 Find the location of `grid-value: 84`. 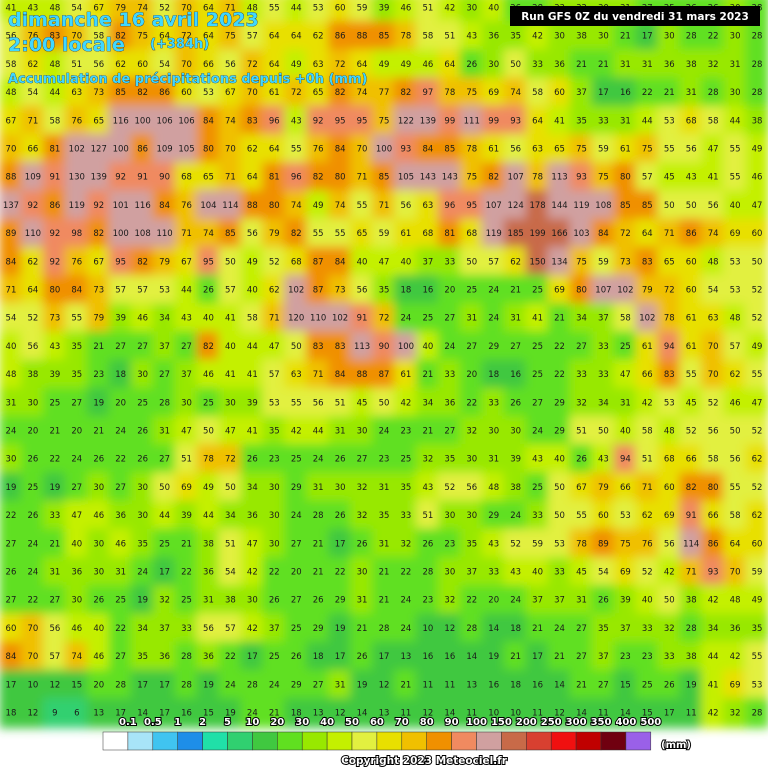

grid-value: 84 is located at coordinates (603, 234).